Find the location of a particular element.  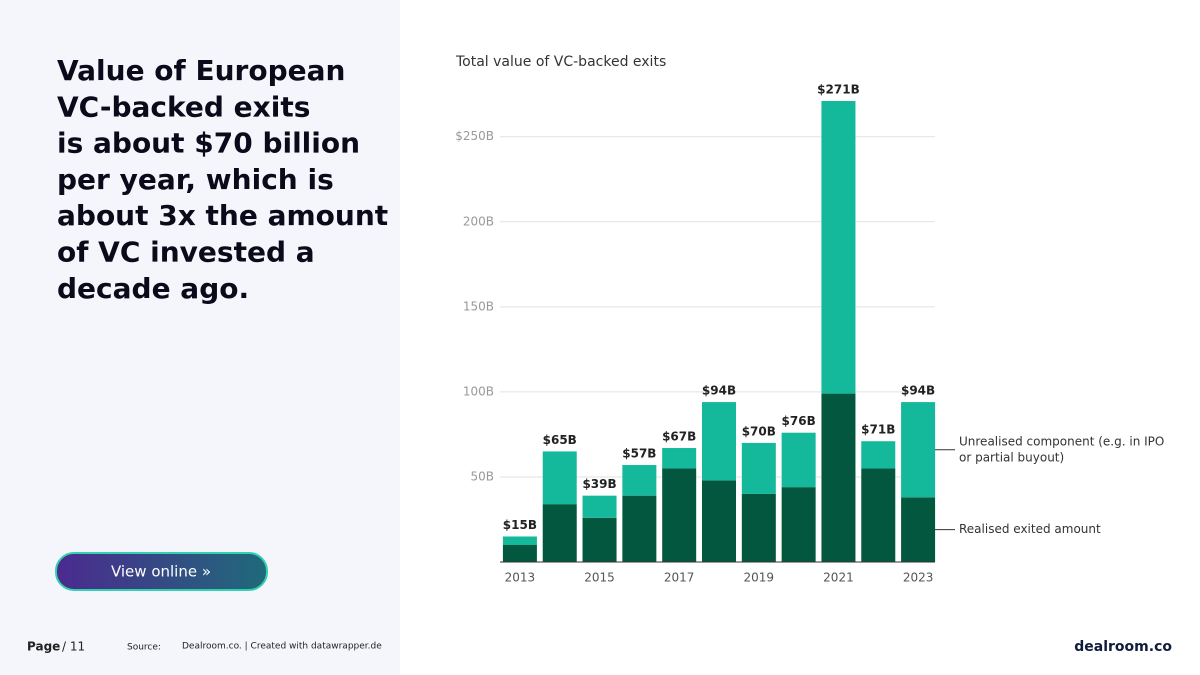

legend-line: or partial buyout) is located at coordinates (1011, 457).